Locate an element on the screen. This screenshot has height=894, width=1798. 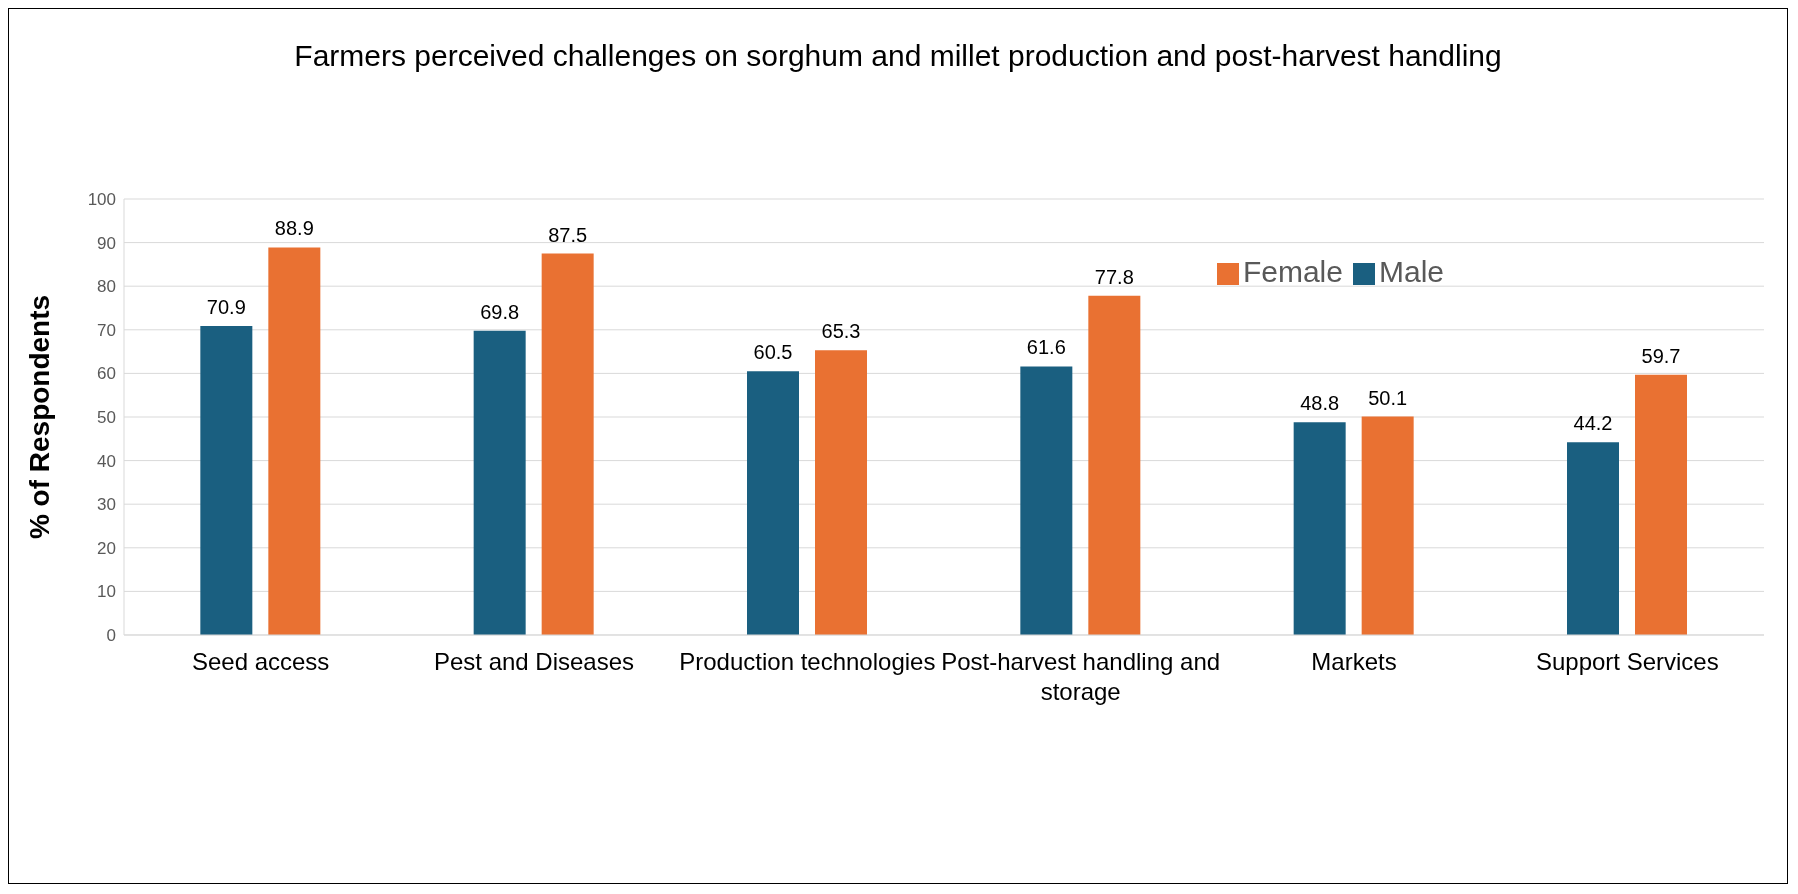
legend-label: Male is located at coordinates (1411, 271).